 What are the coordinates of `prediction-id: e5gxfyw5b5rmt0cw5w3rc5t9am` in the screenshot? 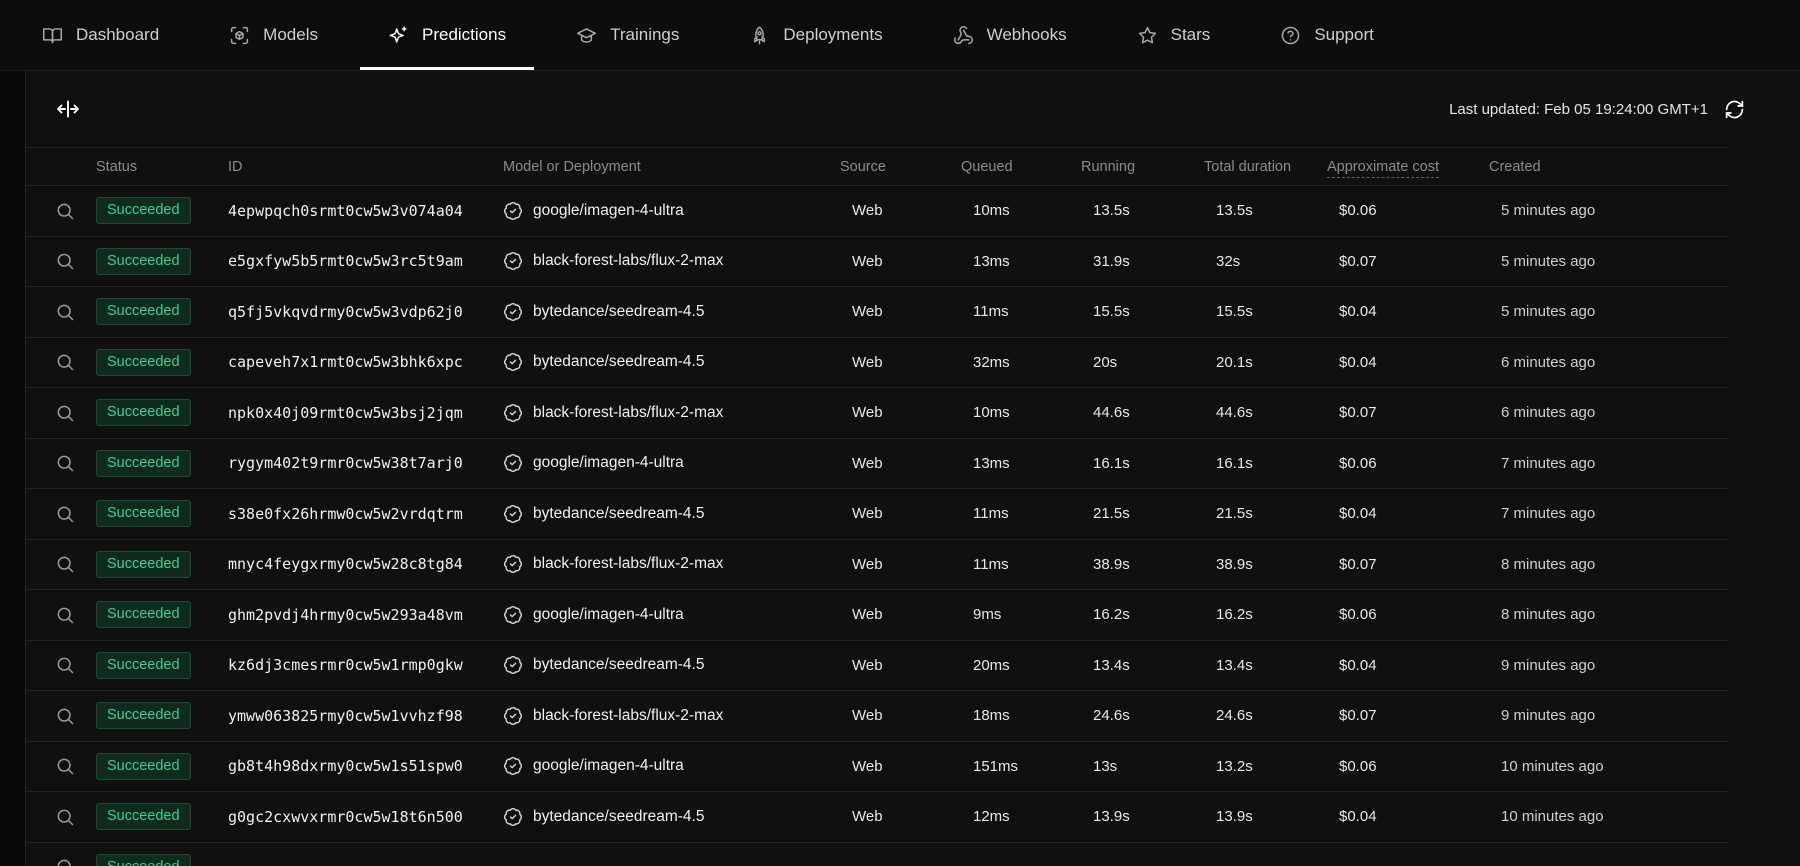 It's located at (345, 261).